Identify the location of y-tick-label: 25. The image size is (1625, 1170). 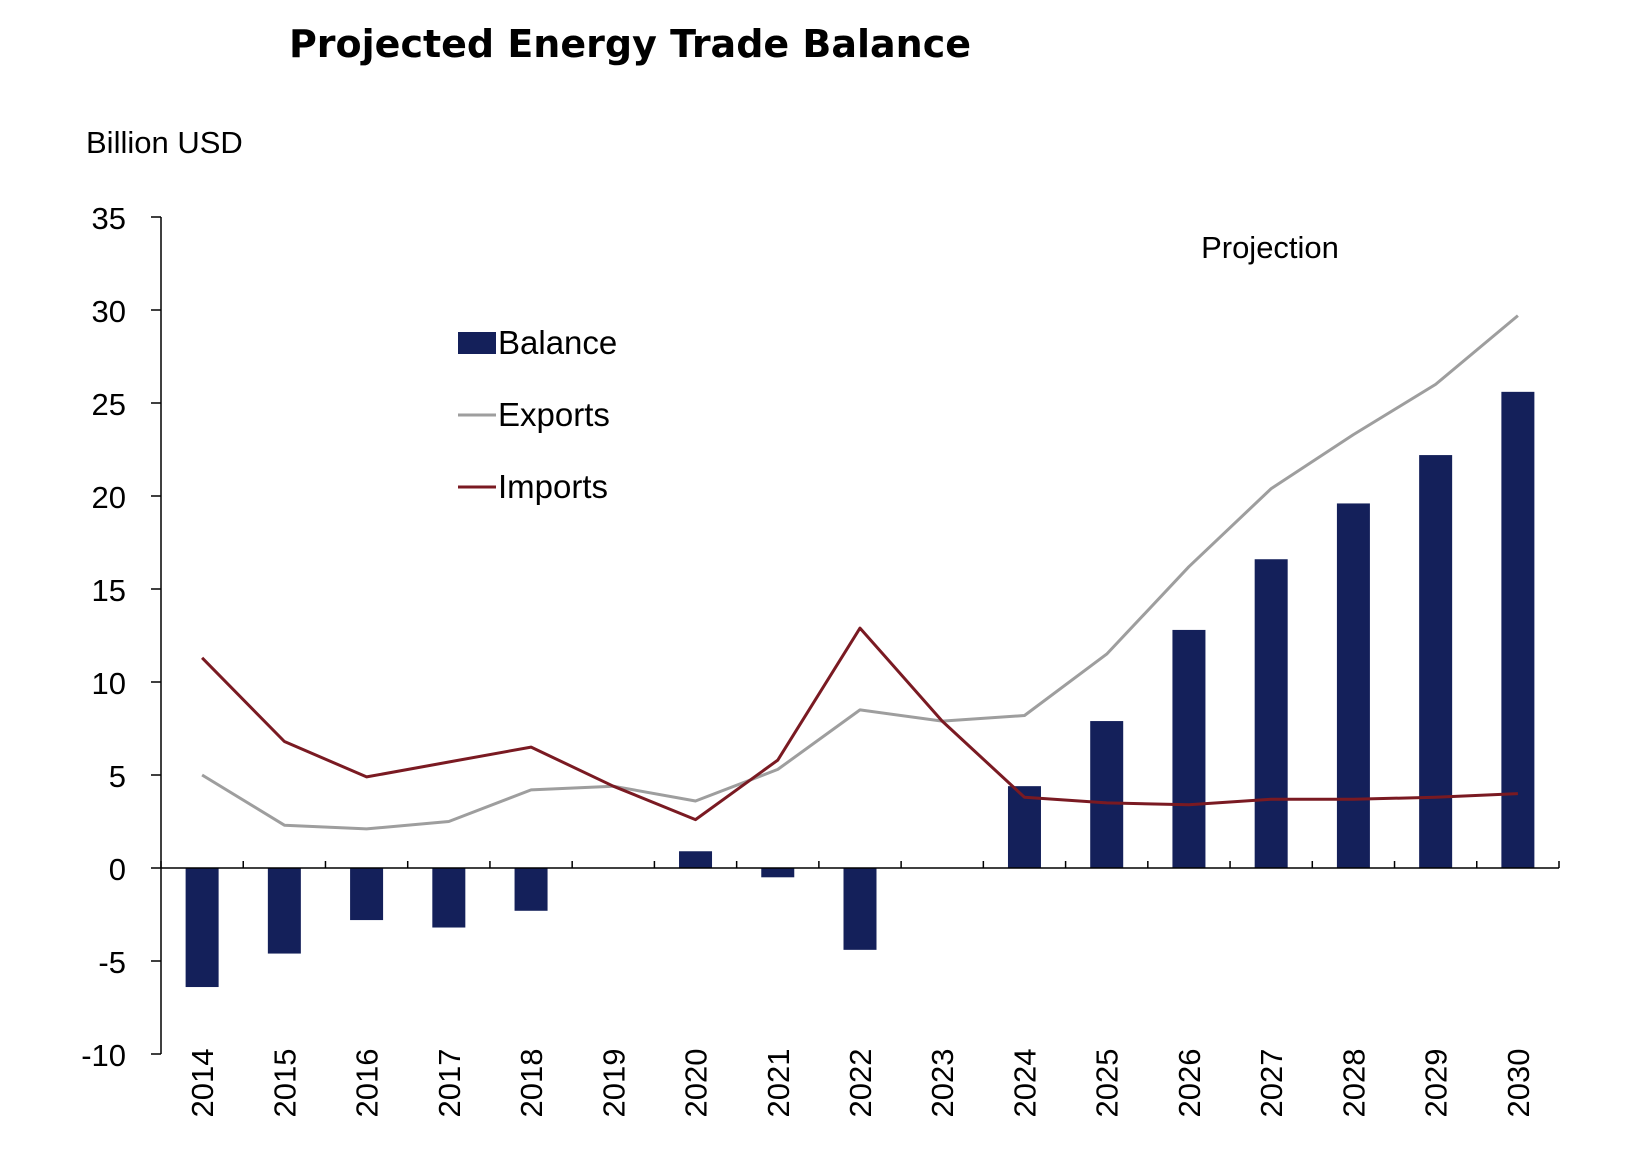
(109, 404).